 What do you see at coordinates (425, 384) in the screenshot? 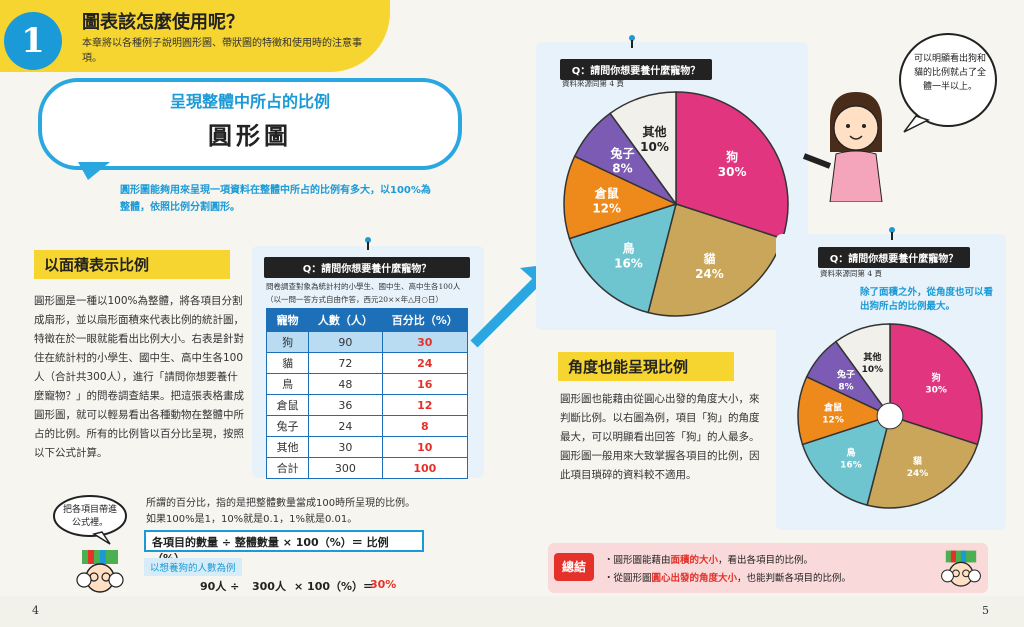
I see `percent-cell: 16` at bounding box center [425, 384].